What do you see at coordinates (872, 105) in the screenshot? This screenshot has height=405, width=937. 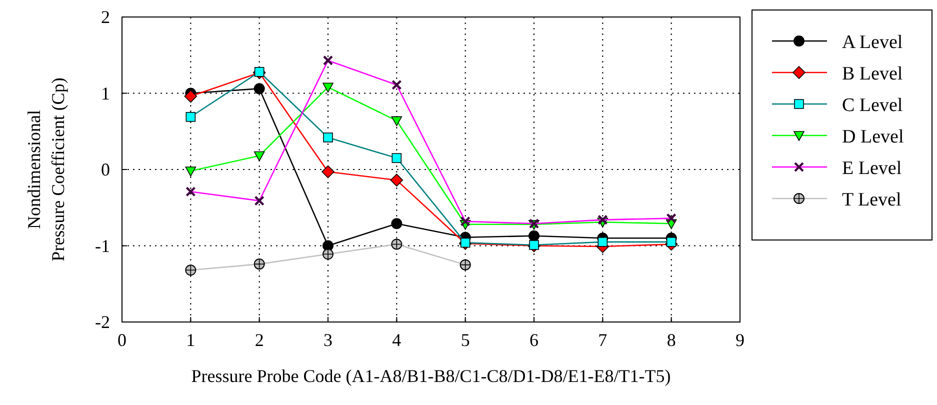 I see `legend-label: C Level` at bounding box center [872, 105].